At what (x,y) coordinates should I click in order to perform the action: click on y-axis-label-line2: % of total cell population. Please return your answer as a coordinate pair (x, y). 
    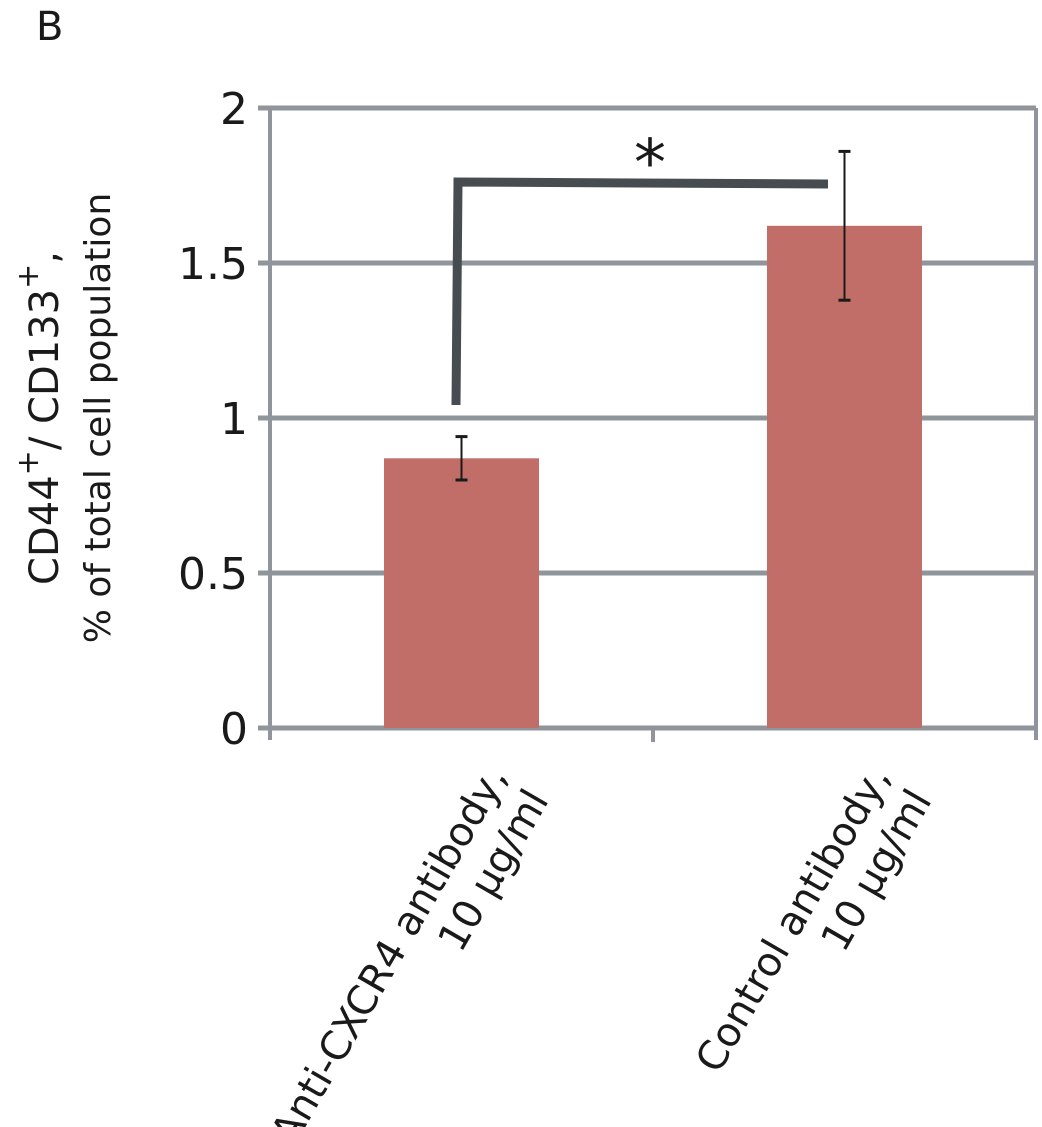
    Looking at the image, I should click on (98, 418).